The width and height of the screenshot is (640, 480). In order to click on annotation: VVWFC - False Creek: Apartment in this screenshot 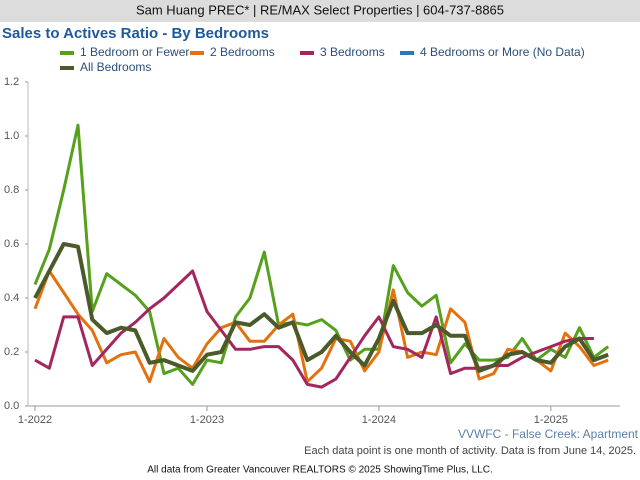, I will do `click(548, 434)`.